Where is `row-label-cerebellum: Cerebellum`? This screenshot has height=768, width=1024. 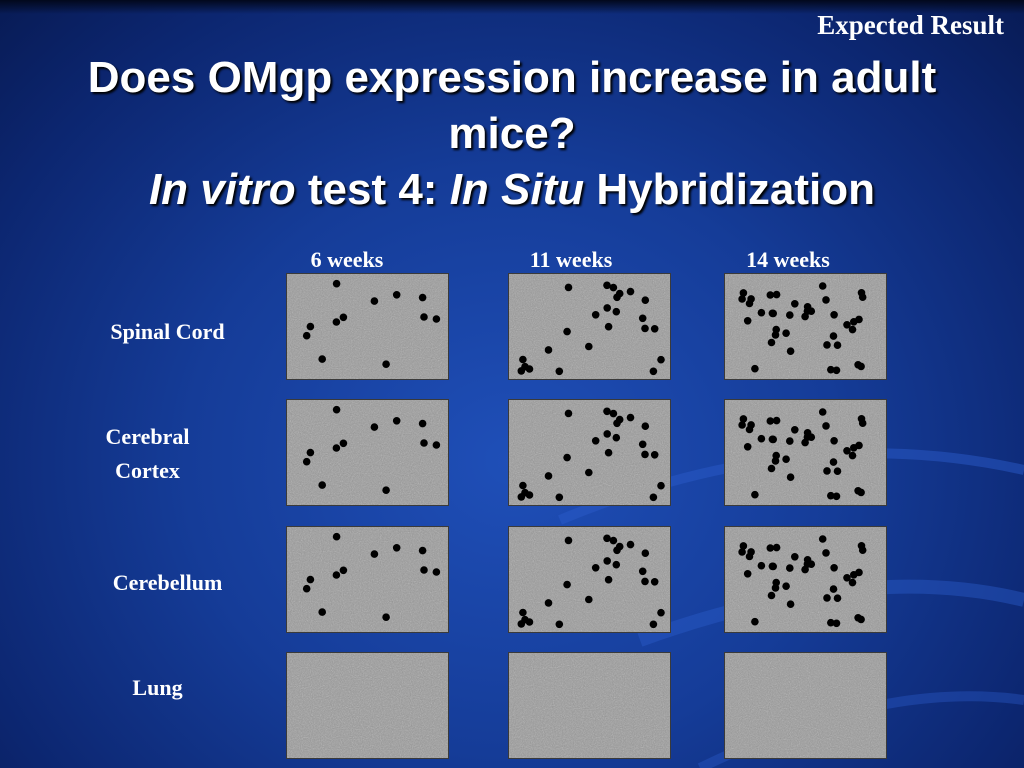
row-label-cerebellum: Cerebellum is located at coordinates (167, 583).